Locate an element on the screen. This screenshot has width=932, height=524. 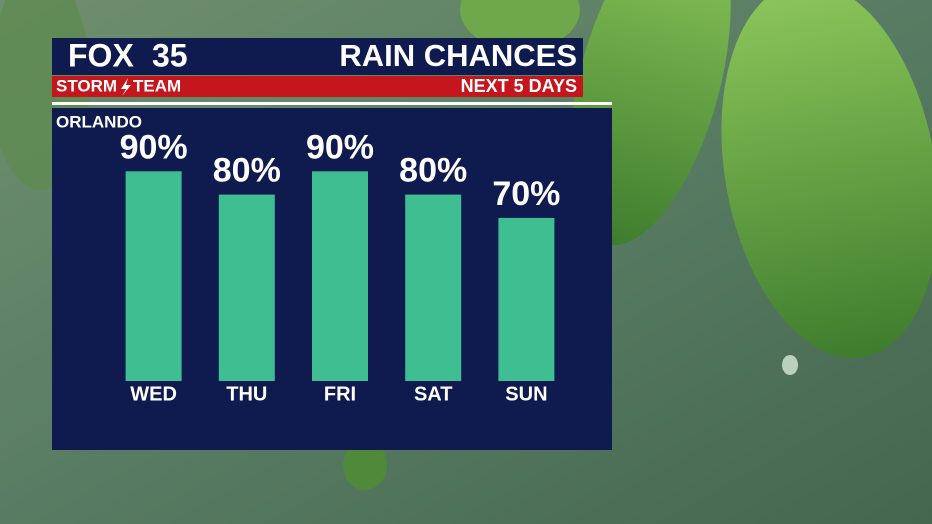
chart-subtitle: NEXT 5 DAYS is located at coordinates (519, 86).